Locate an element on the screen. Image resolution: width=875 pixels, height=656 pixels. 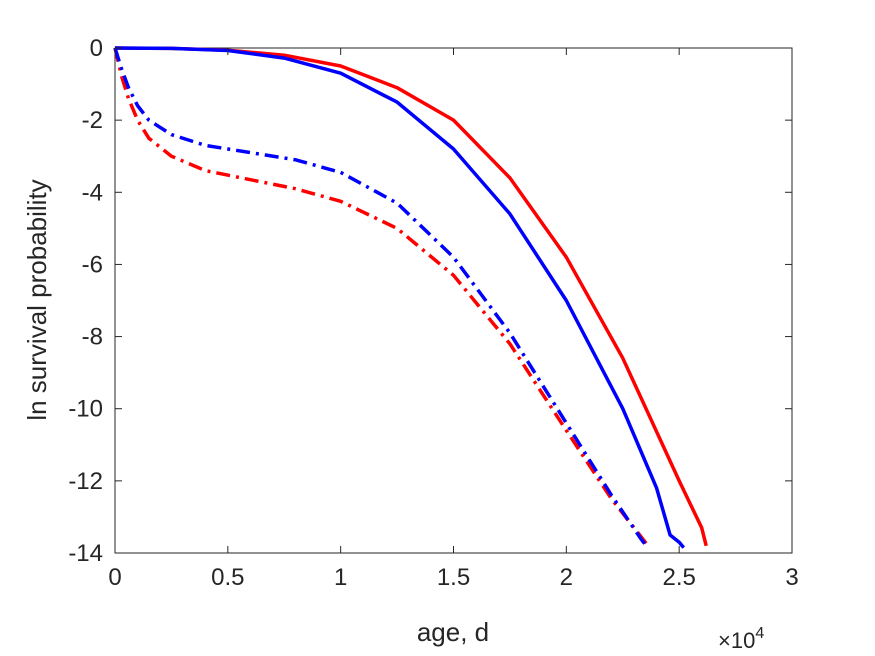
y-tick-label: -4 is located at coordinates (92, 192).